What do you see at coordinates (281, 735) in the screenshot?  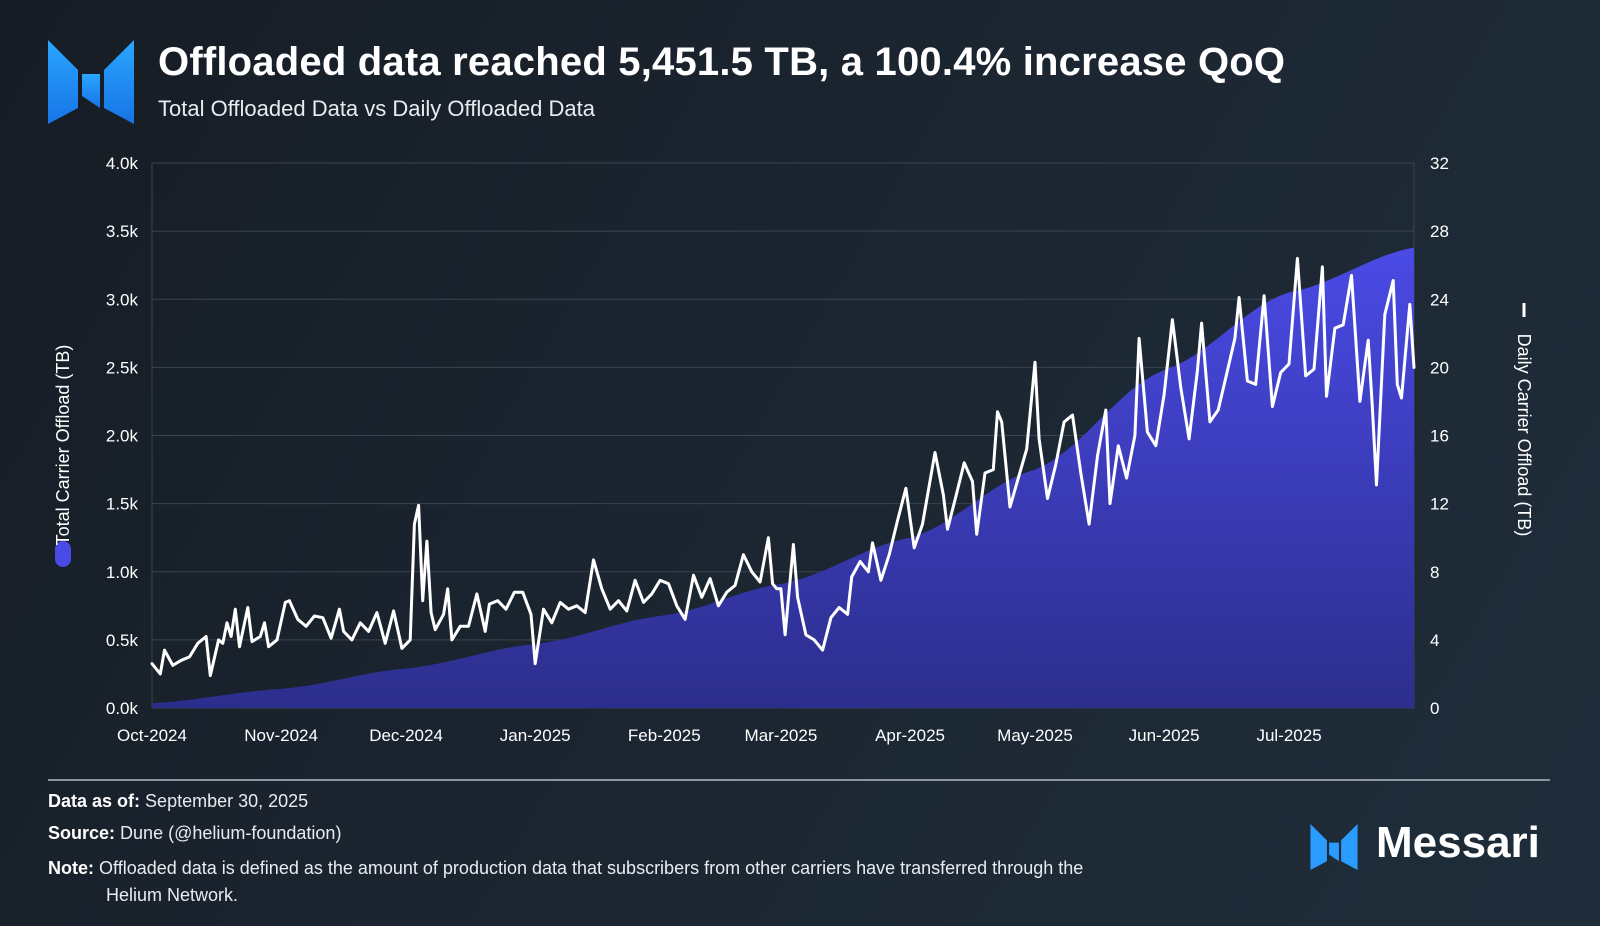 I see `x-tick-label: Nov-2024` at bounding box center [281, 735].